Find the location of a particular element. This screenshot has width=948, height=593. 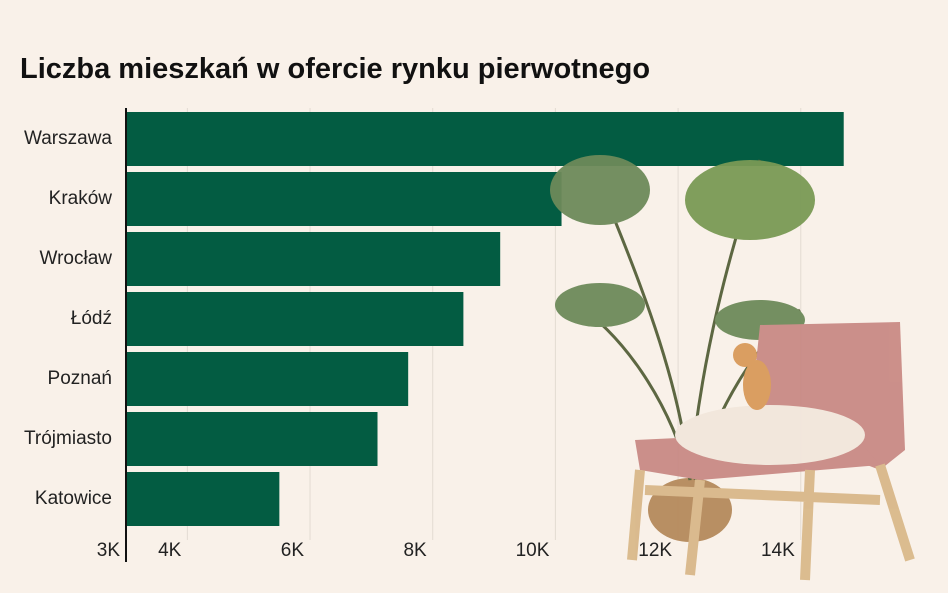

x-tick-label: 14K is located at coordinates (778, 550).